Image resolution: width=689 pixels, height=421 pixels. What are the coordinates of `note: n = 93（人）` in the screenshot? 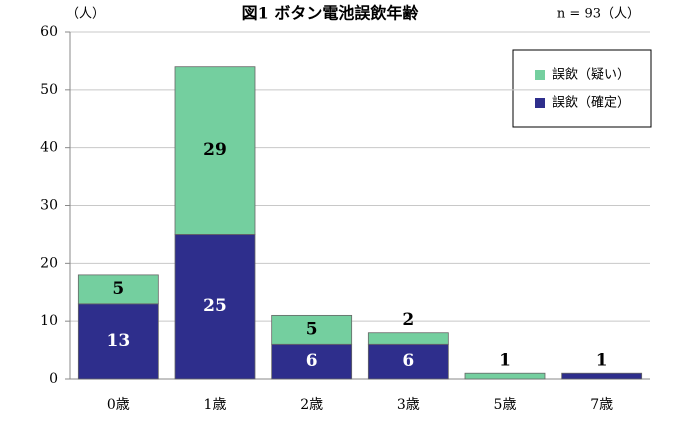 It's located at (598, 14).